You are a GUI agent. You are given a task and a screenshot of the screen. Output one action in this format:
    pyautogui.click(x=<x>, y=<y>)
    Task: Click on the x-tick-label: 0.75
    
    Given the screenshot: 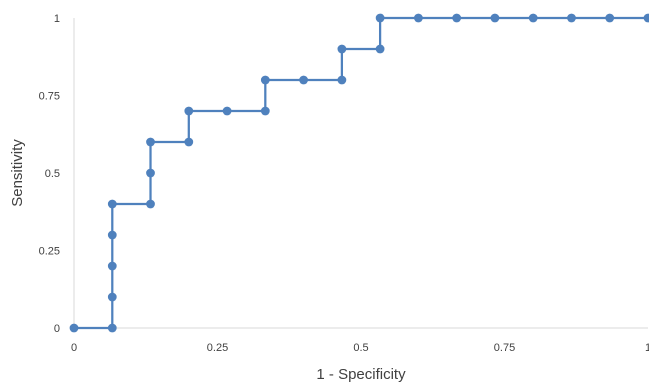 What is the action you would take?
    pyautogui.click(x=504, y=348)
    